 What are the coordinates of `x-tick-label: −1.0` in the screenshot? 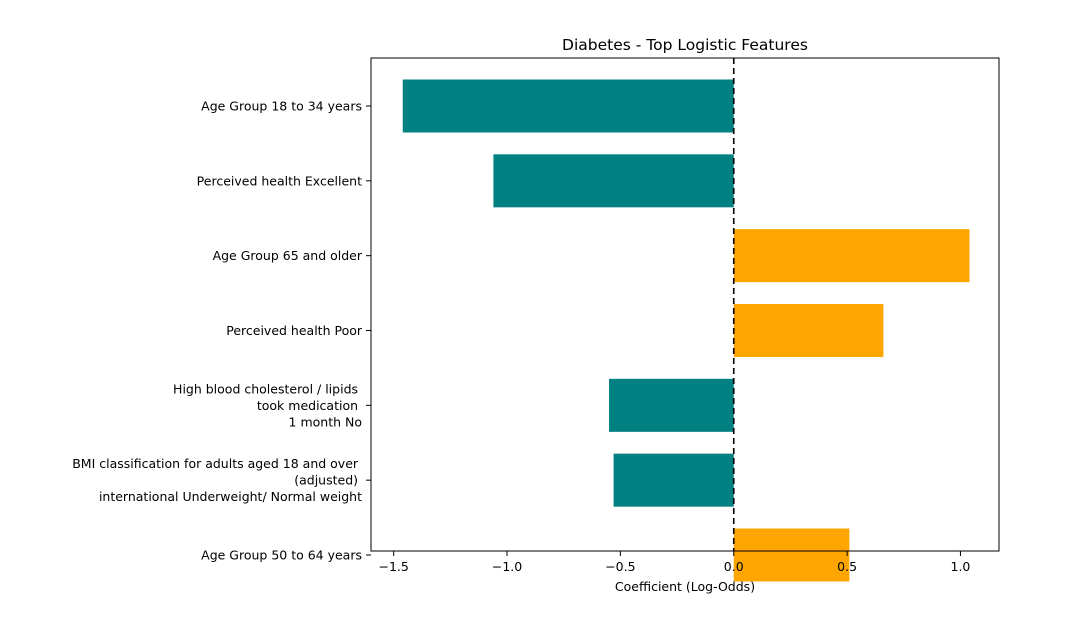 It's located at (507, 566).